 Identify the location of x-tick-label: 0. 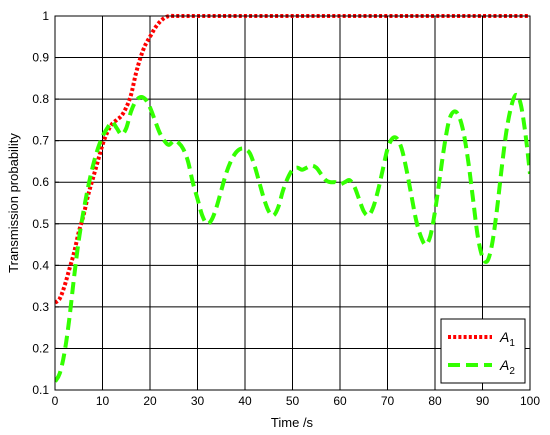
(55, 401).